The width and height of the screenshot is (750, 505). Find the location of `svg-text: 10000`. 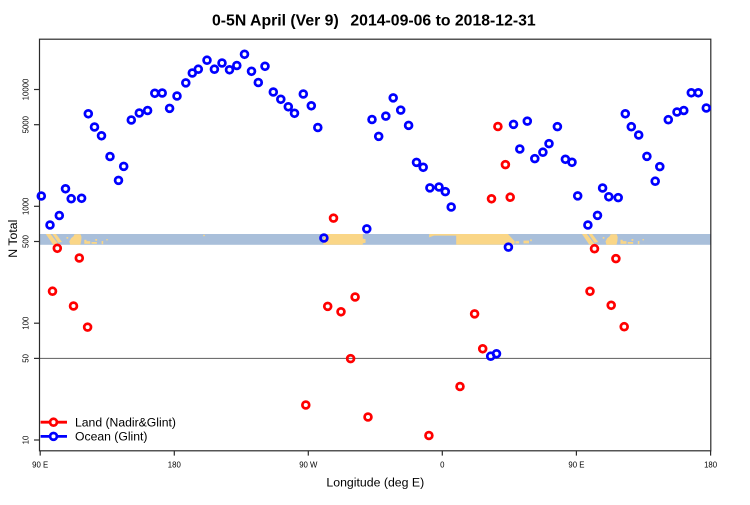

svg-text: 10000 is located at coordinates (26, 89).